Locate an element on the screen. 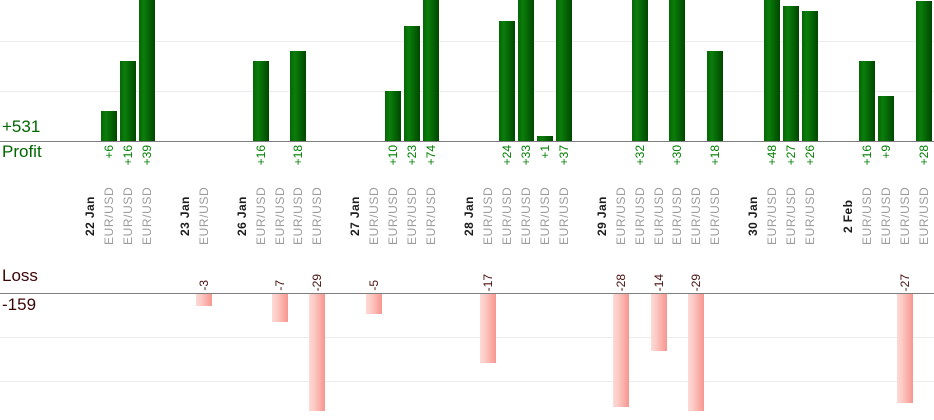 This screenshot has width=934, height=420. profit-value-label: +37 is located at coordinates (563, 155).